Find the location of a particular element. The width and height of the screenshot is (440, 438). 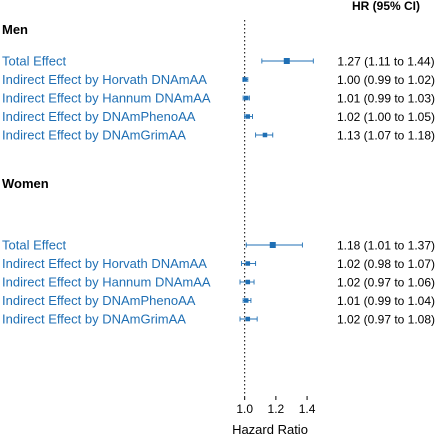

hr-ci-value: 1.00 (0.99 to 1.02) is located at coordinates (386, 80).